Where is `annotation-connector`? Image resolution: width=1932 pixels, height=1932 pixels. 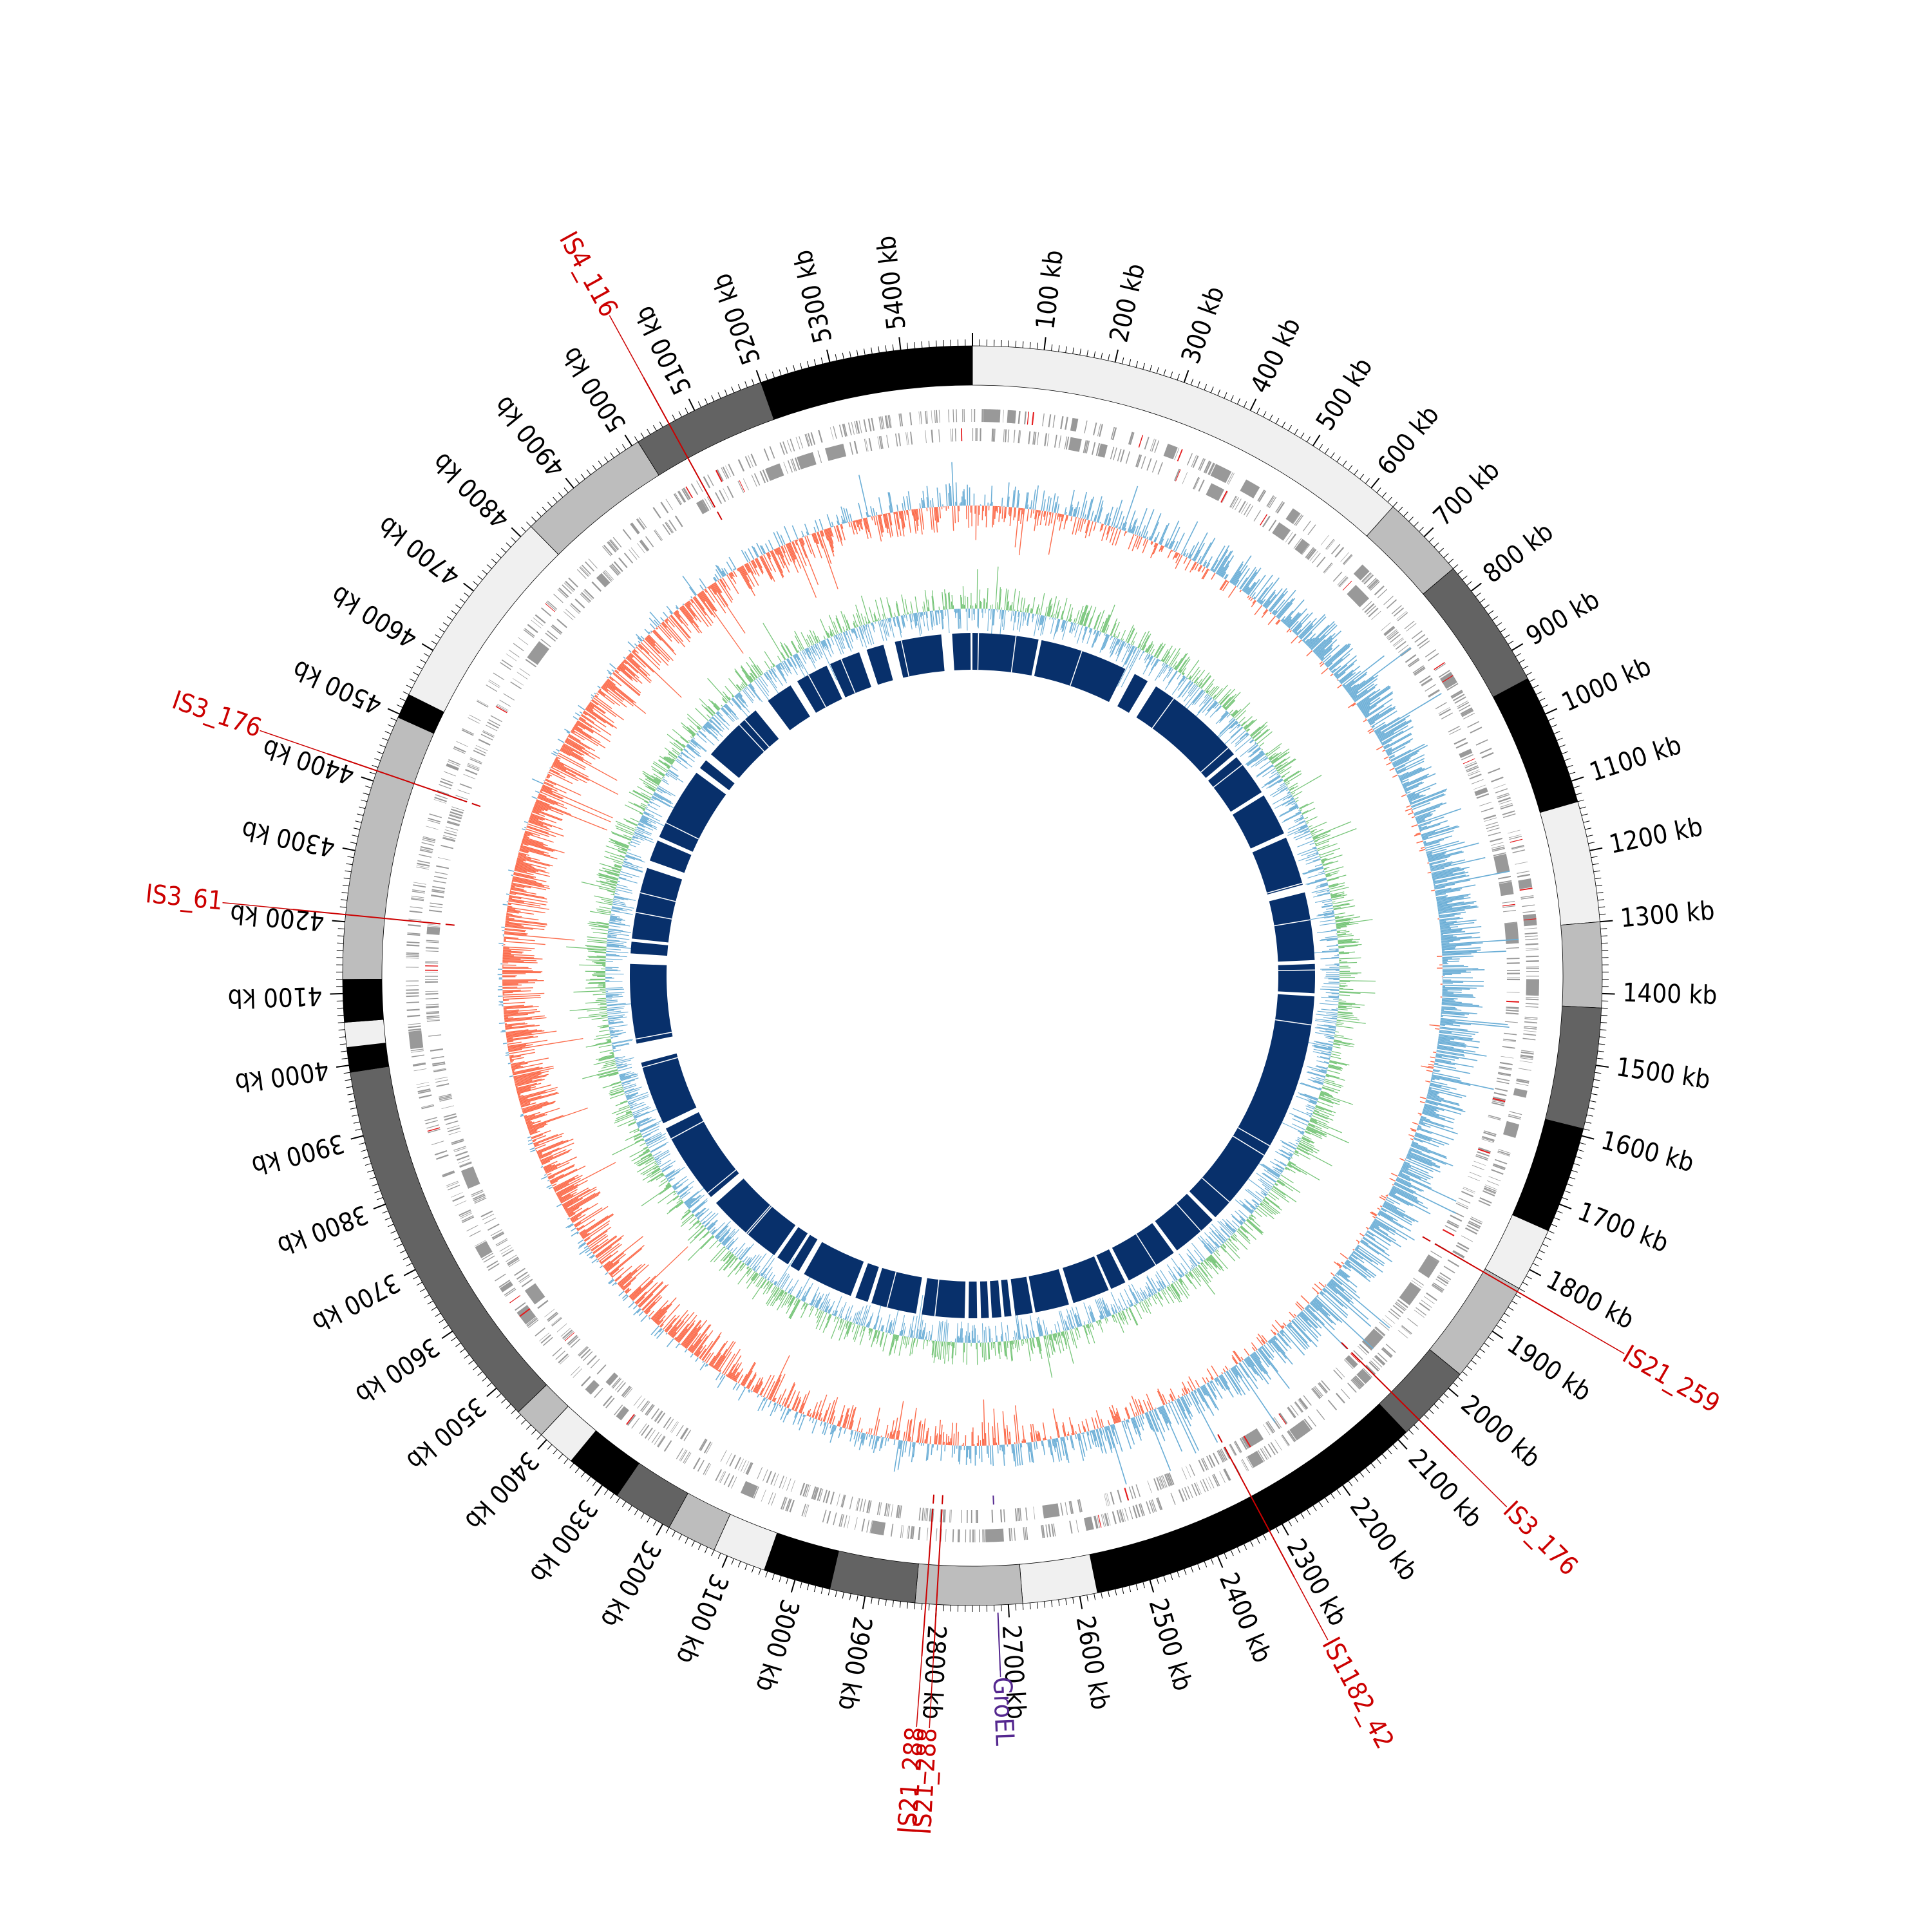
annotation-connector is located at coordinates (932, 1692).